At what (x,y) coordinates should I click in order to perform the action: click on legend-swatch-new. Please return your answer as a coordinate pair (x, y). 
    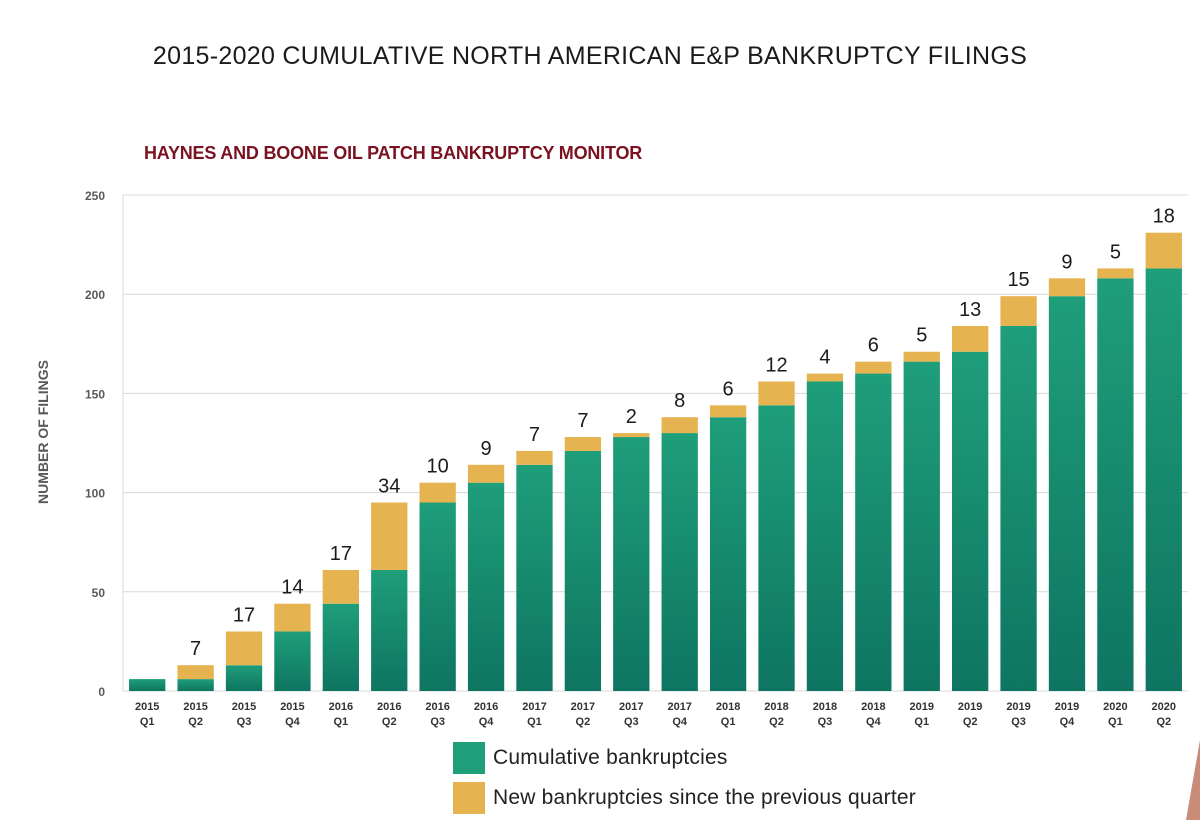
    Looking at the image, I should click on (469, 798).